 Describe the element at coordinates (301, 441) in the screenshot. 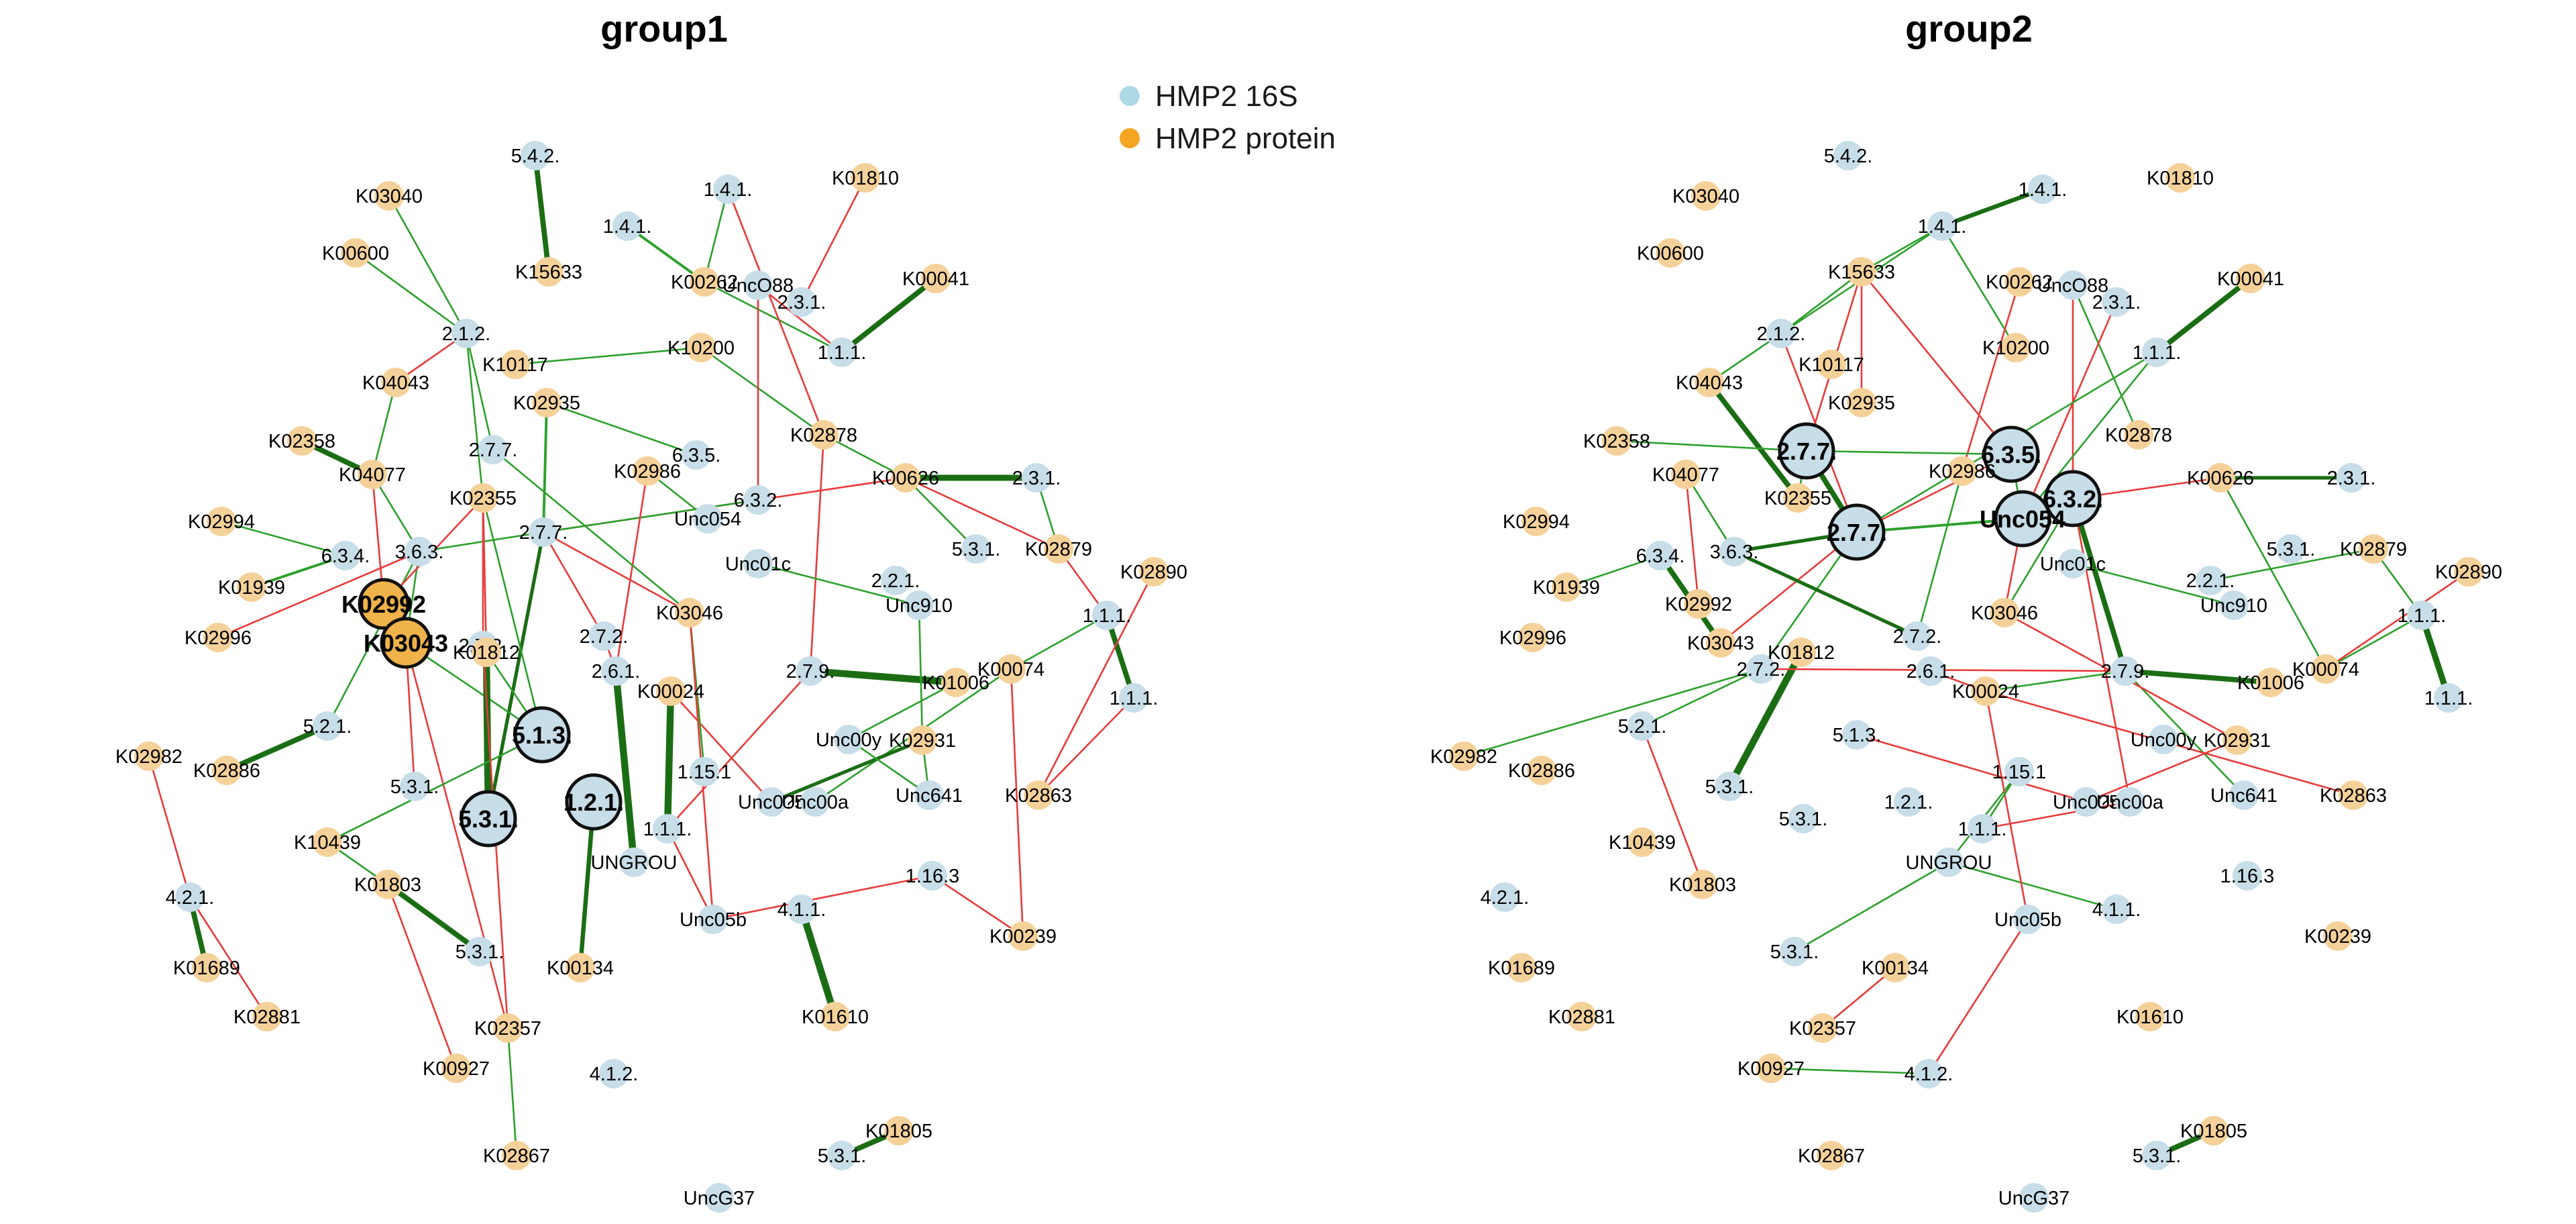

I see `node-k02358: K02358` at that location.